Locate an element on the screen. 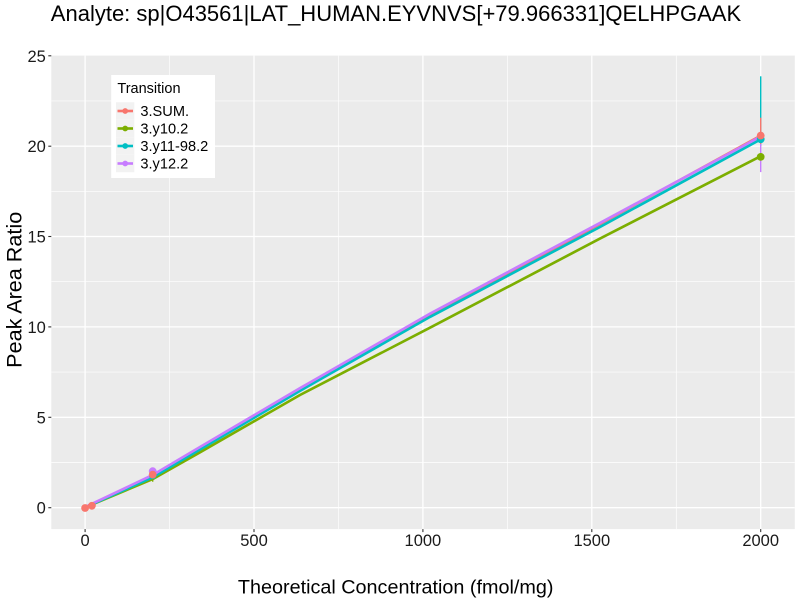 This screenshot has height=600, width=800. svg-text: 1500 is located at coordinates (591, 541).